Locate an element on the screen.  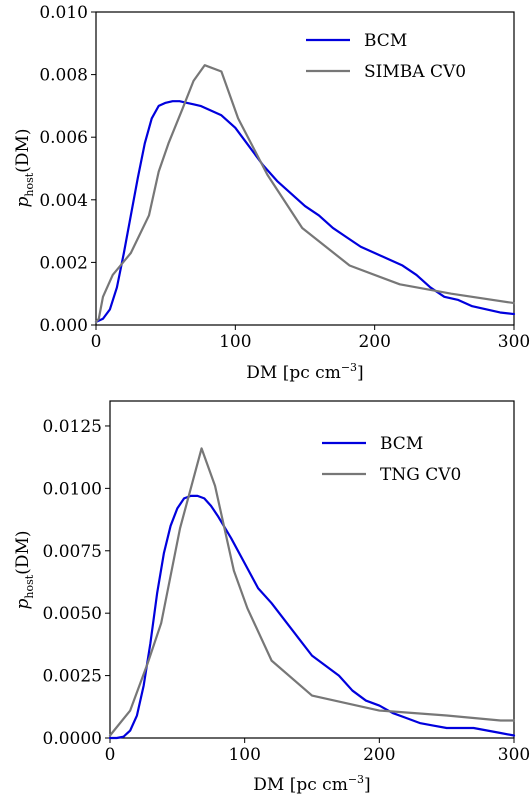
y-tick-label: 0.0075 is located at coordinates (72, 552).